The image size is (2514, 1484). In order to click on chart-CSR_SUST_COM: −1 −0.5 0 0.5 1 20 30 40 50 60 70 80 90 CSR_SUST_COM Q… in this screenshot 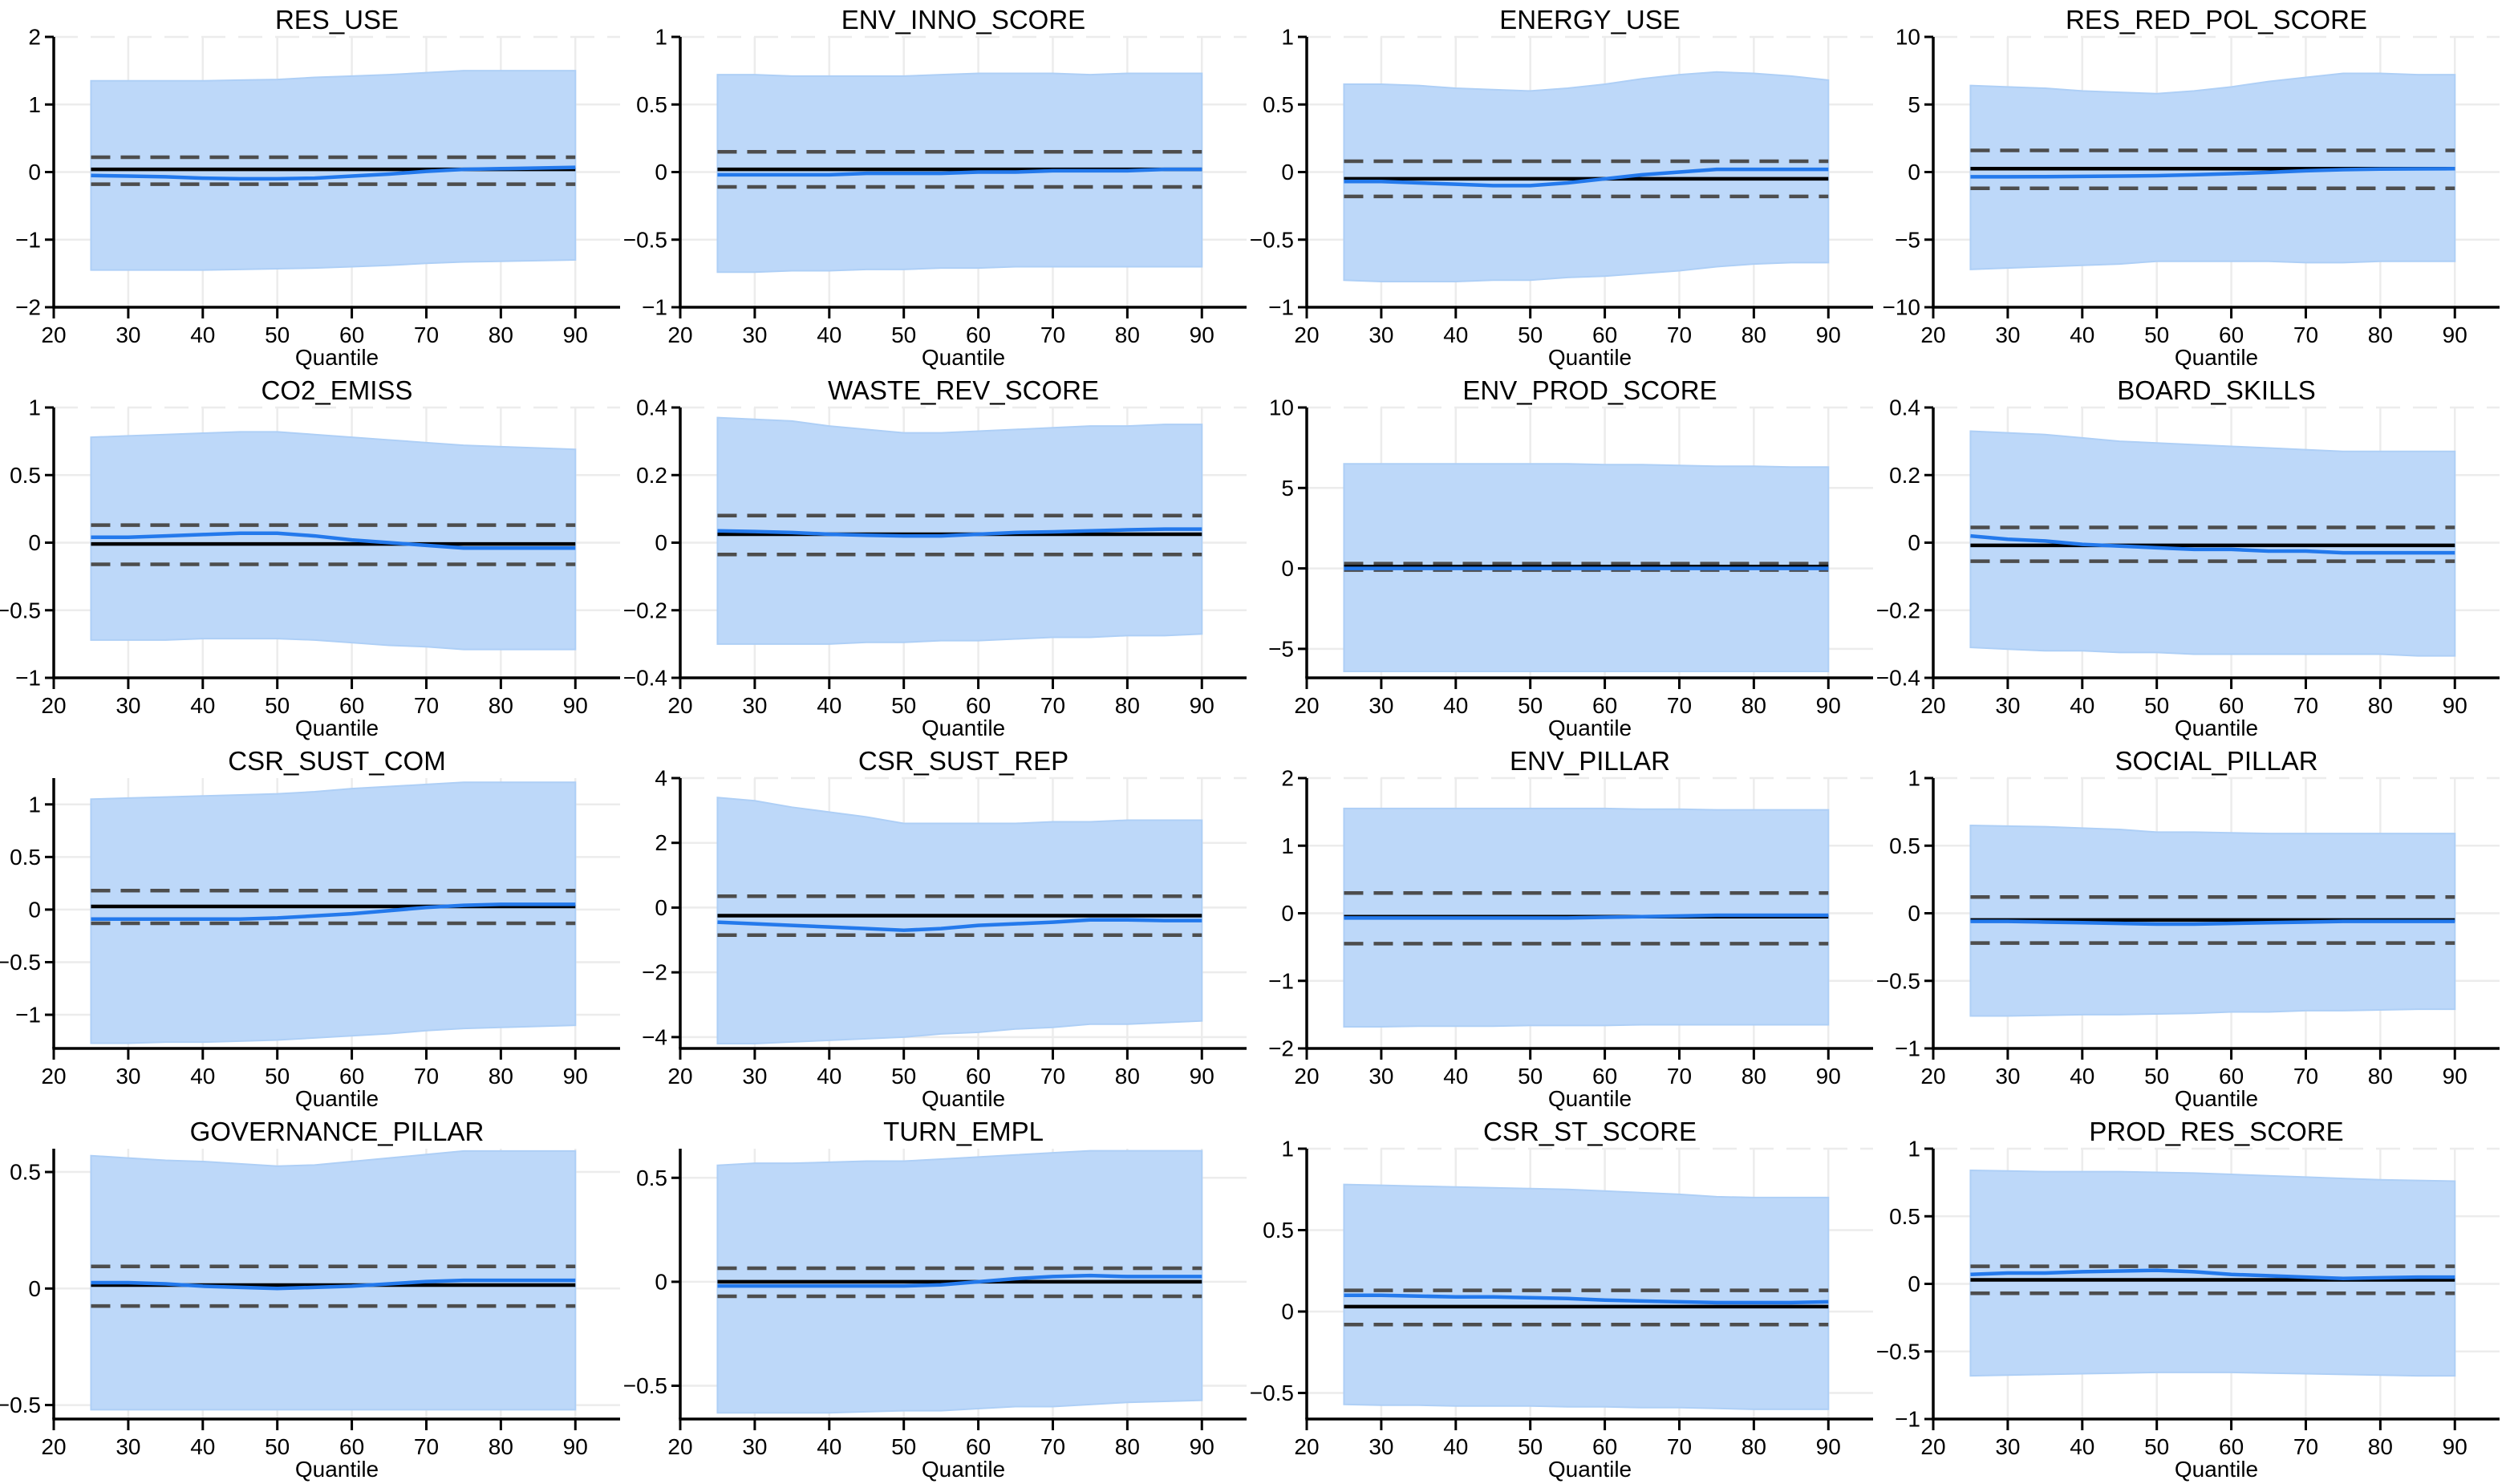, I will do `click(310, 928)`.